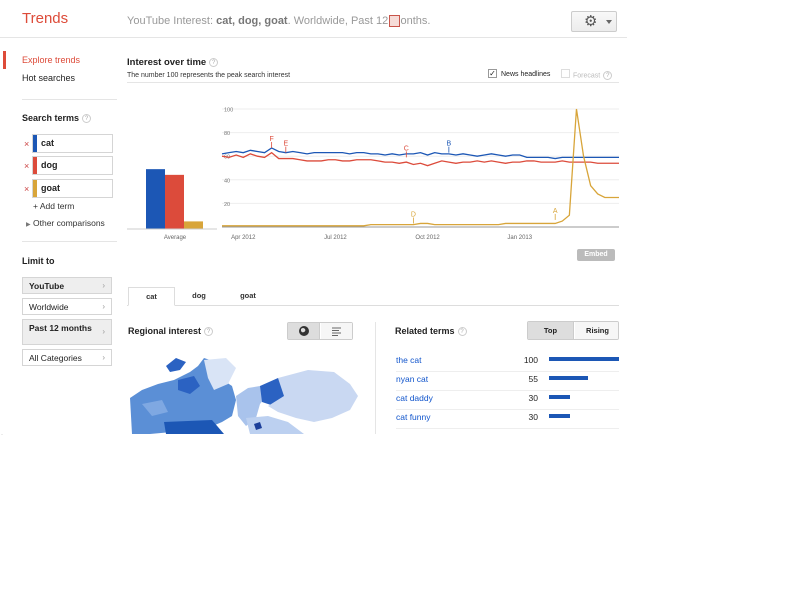 The image size is (800, 600). Describe the element at coordinates (427, 238) in the screenshot. I see `x-tick-label: Oct 2012` at that location.